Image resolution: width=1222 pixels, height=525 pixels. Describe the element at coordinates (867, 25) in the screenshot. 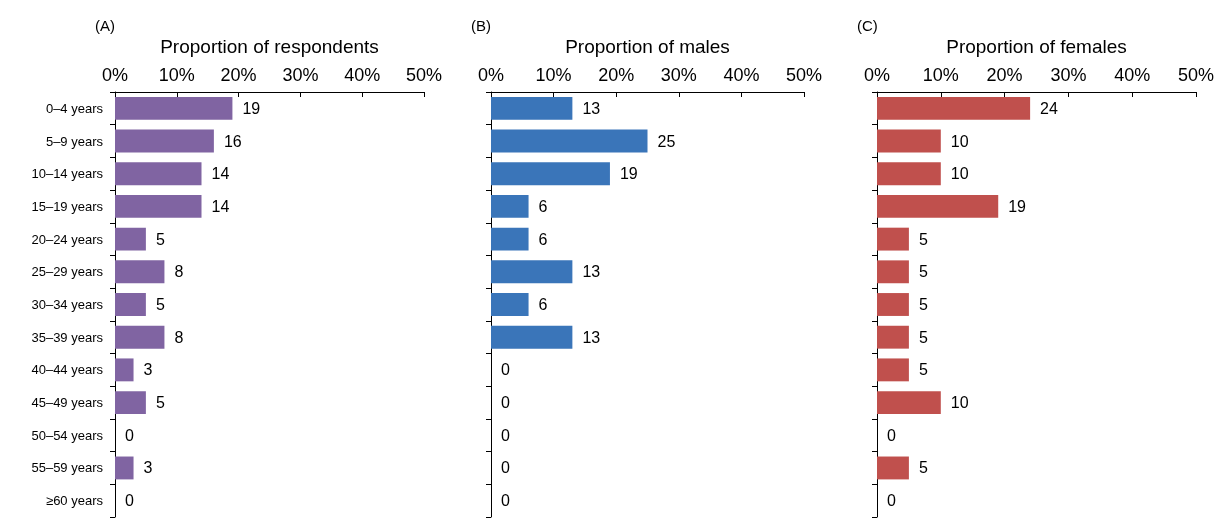

I see `text: (C)` at that location.